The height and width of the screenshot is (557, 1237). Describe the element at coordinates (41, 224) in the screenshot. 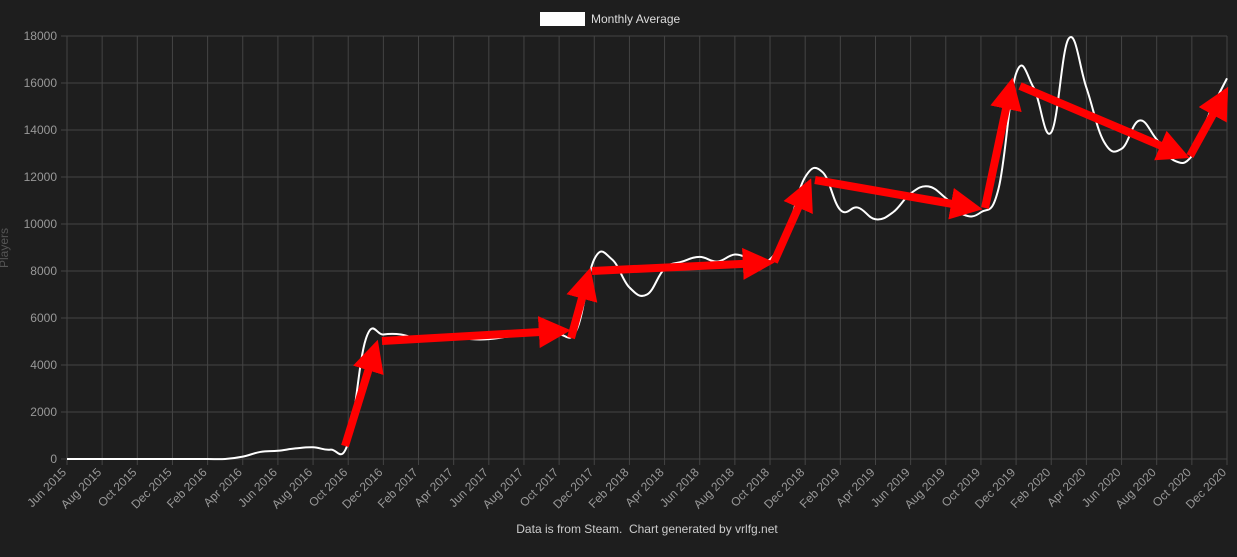

I see `y-tick-label: 10000` at that location.